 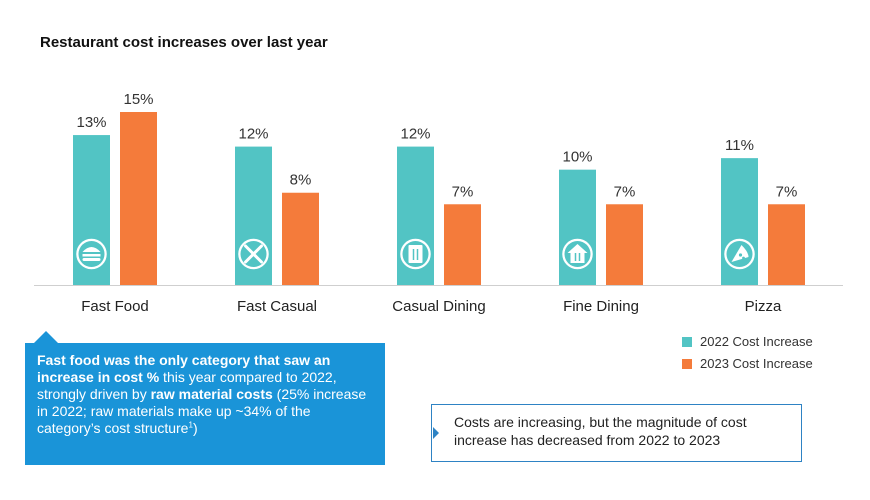 I want to click on category-label-fast-casual: Fast Casual, so click(x=277, y=306).